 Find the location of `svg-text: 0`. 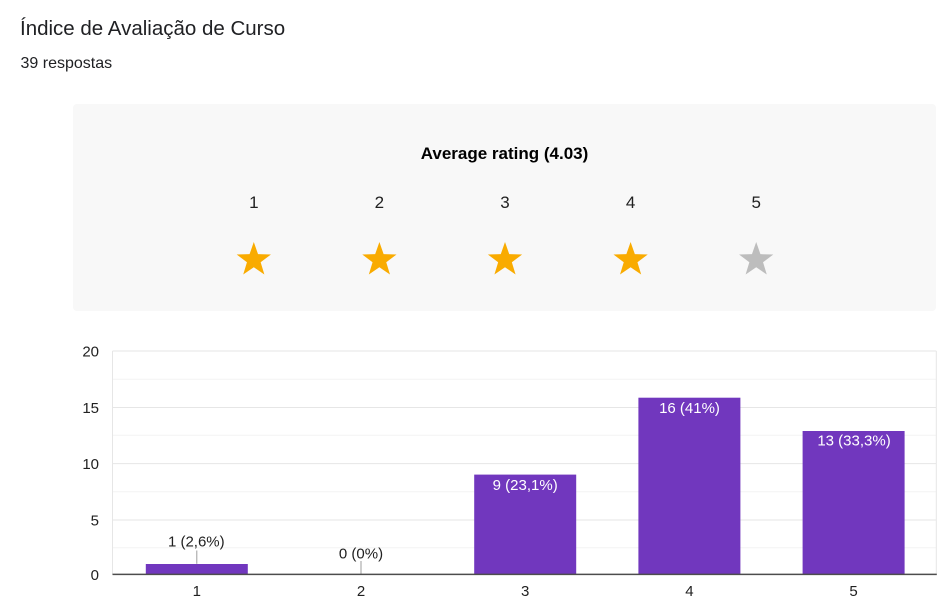

svg-text: 0 is located at coordinates (95, 575).